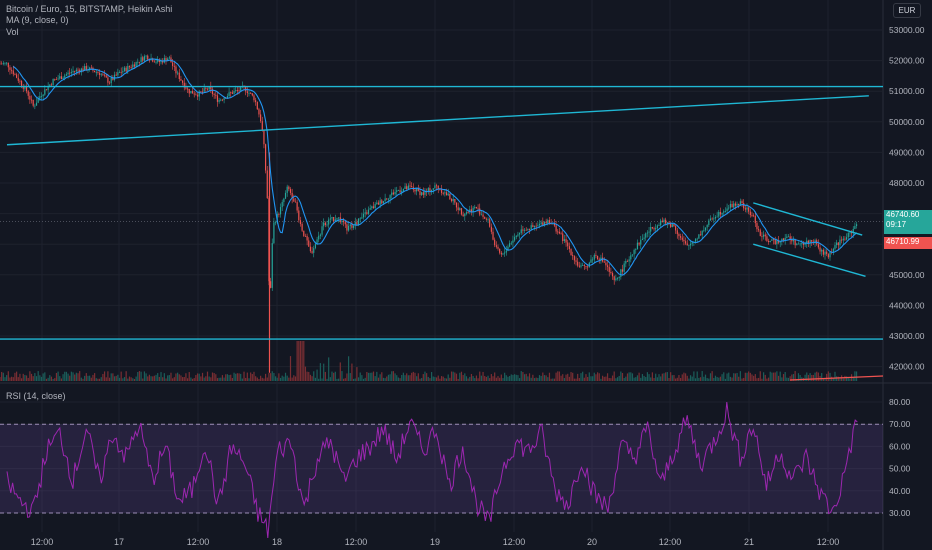 This screenshot has width=932, height=550. What do you see at coordinates (907, 10) in the screenshot?
I see `currency-badge: EUR` at bounding box center [907, 10].